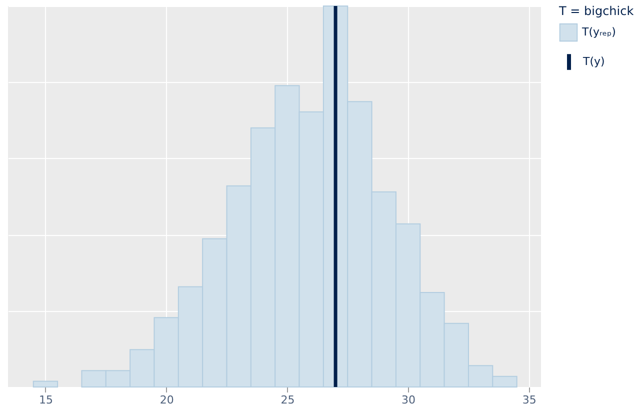  I want to click on x-tick-label: 15, so click(45, 400).